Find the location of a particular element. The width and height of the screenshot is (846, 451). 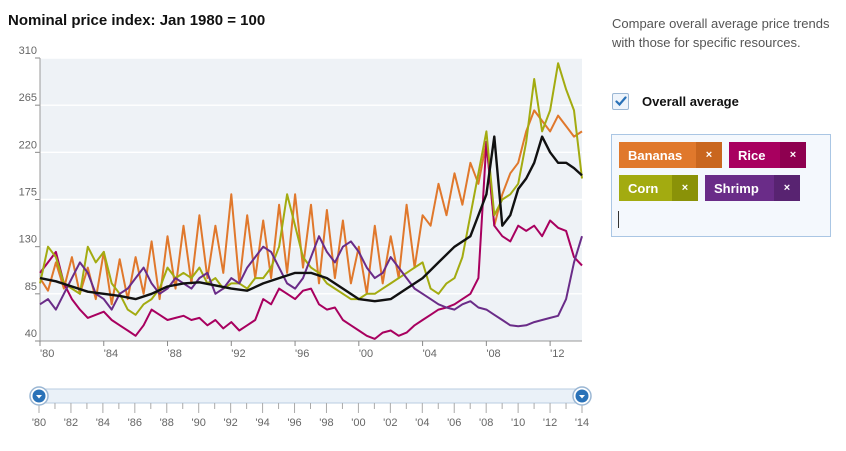

x-tick-label: '96 is located at coordinates (302, 354).